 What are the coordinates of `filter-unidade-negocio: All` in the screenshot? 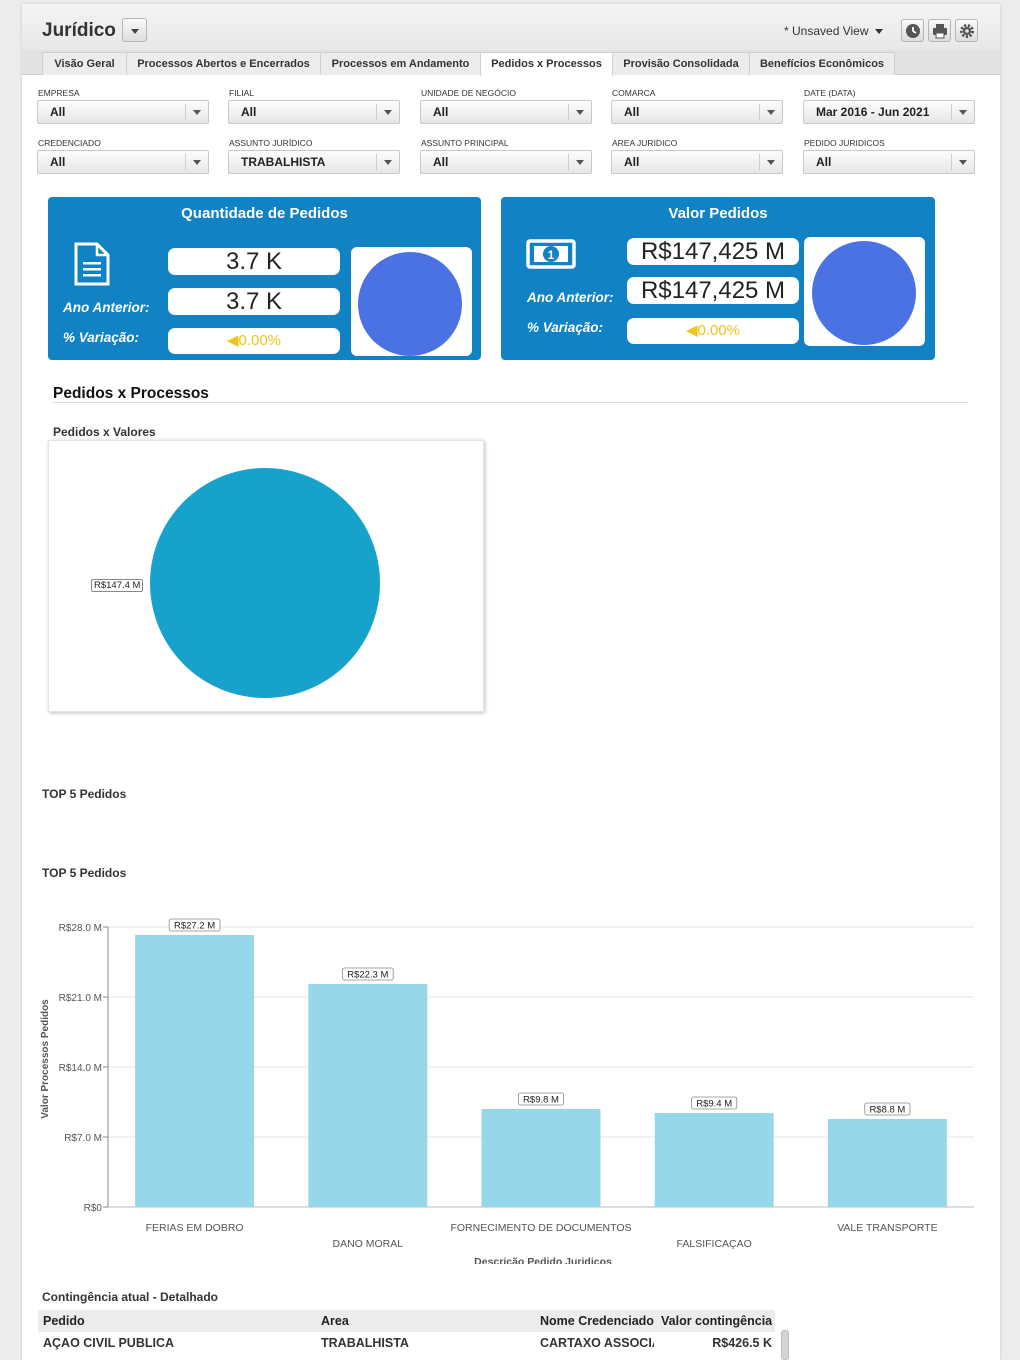 It's located at (506, 112).